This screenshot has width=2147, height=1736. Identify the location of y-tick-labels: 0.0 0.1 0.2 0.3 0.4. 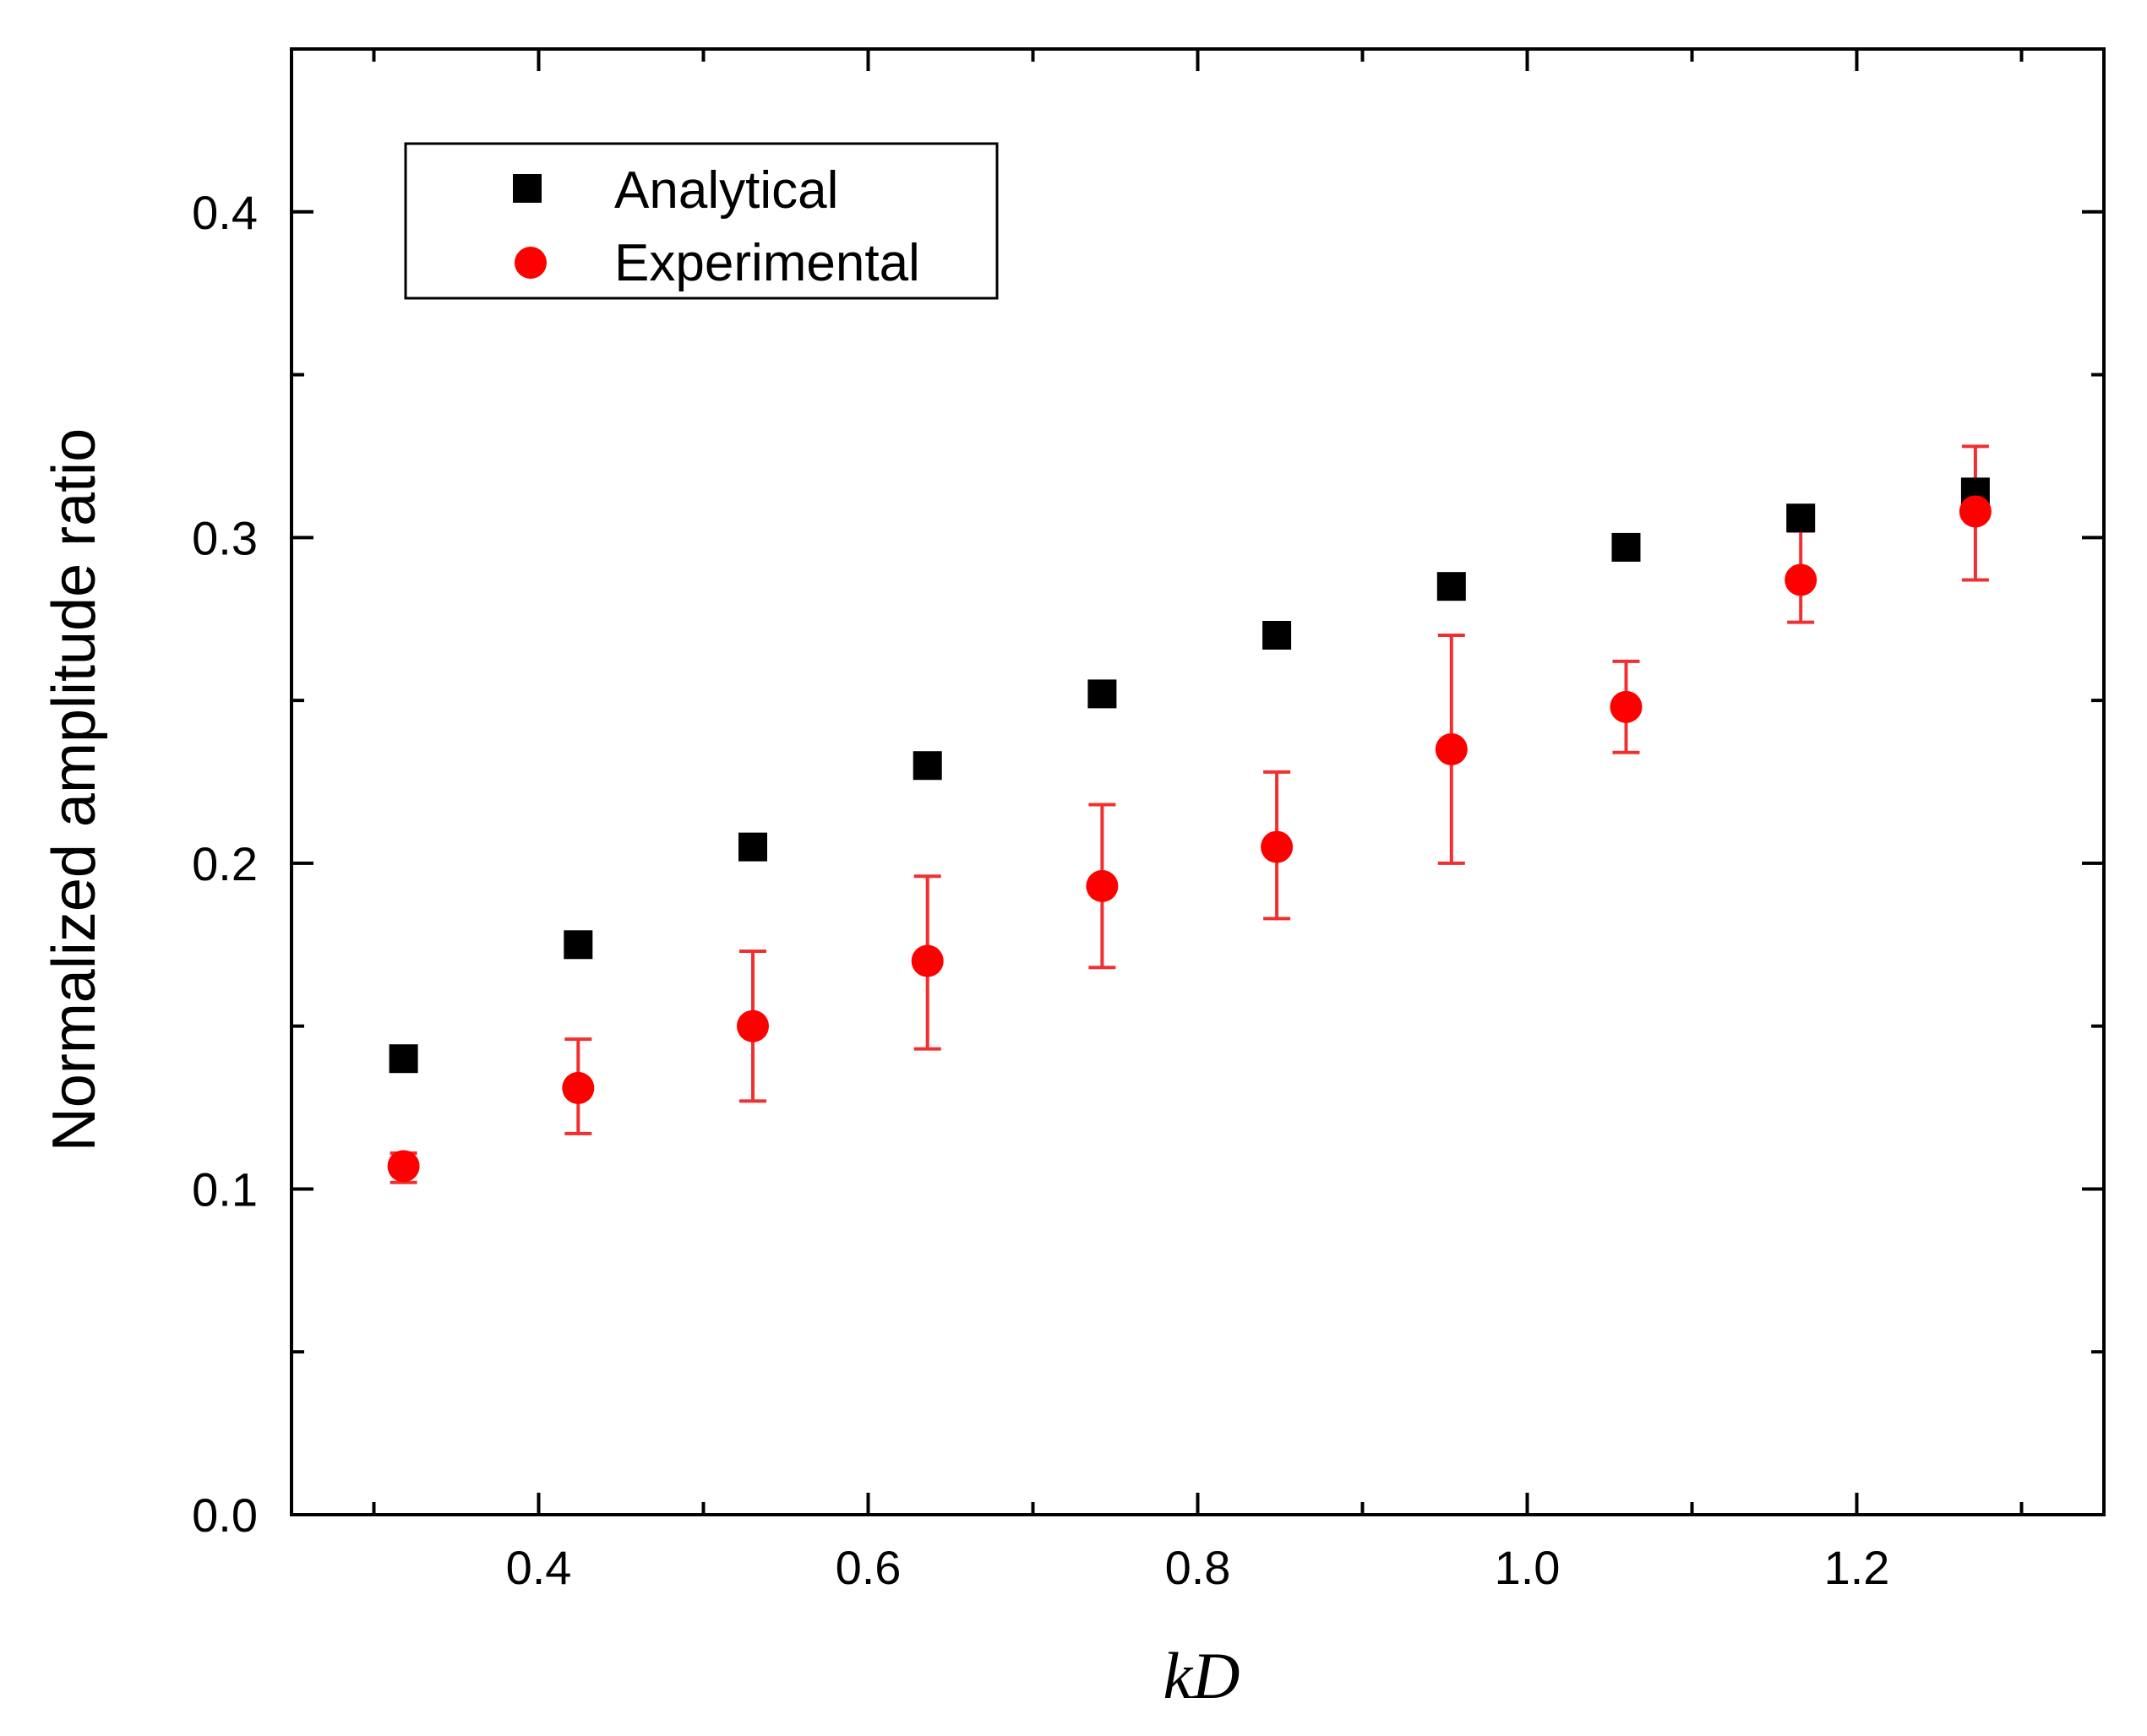
(225, 864).